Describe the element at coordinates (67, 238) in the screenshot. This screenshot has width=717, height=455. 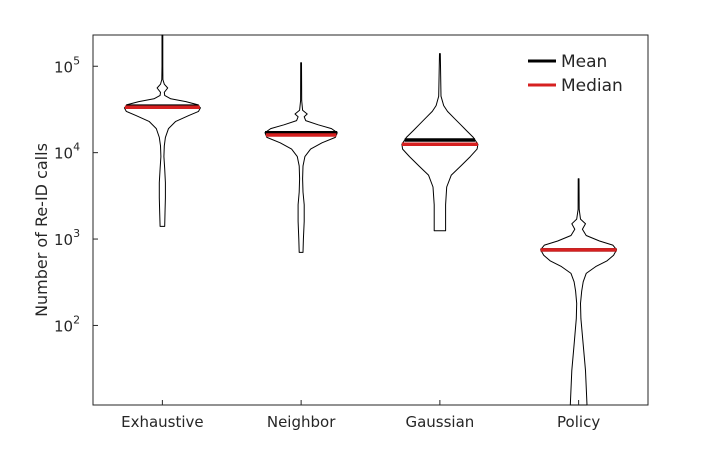
I see `y-tick-label: 10³` at that location.